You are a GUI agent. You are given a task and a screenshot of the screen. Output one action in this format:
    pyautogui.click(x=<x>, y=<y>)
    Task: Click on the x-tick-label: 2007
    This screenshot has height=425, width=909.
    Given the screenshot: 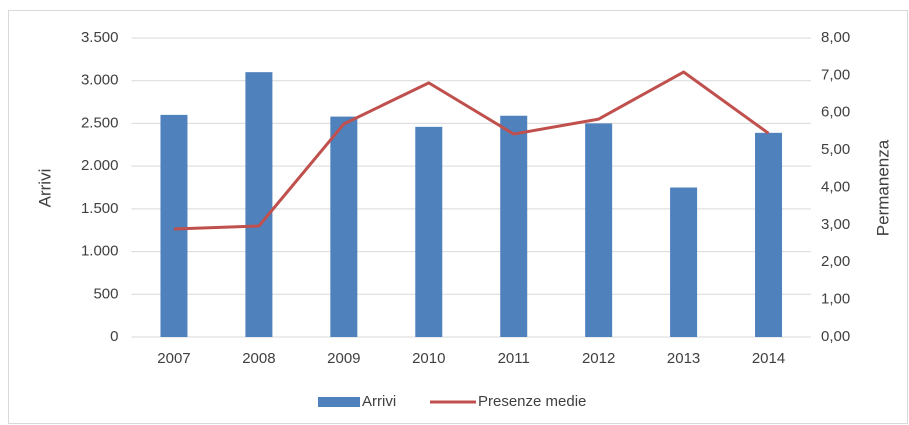 What is the action you would take?
    pyautogui.click(x=173, y=358)
    